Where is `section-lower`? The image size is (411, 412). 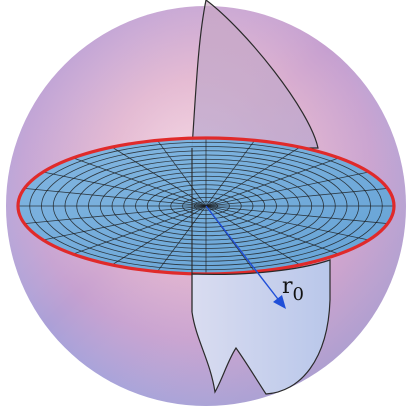
section-lower is located at coordinates (261, 327).